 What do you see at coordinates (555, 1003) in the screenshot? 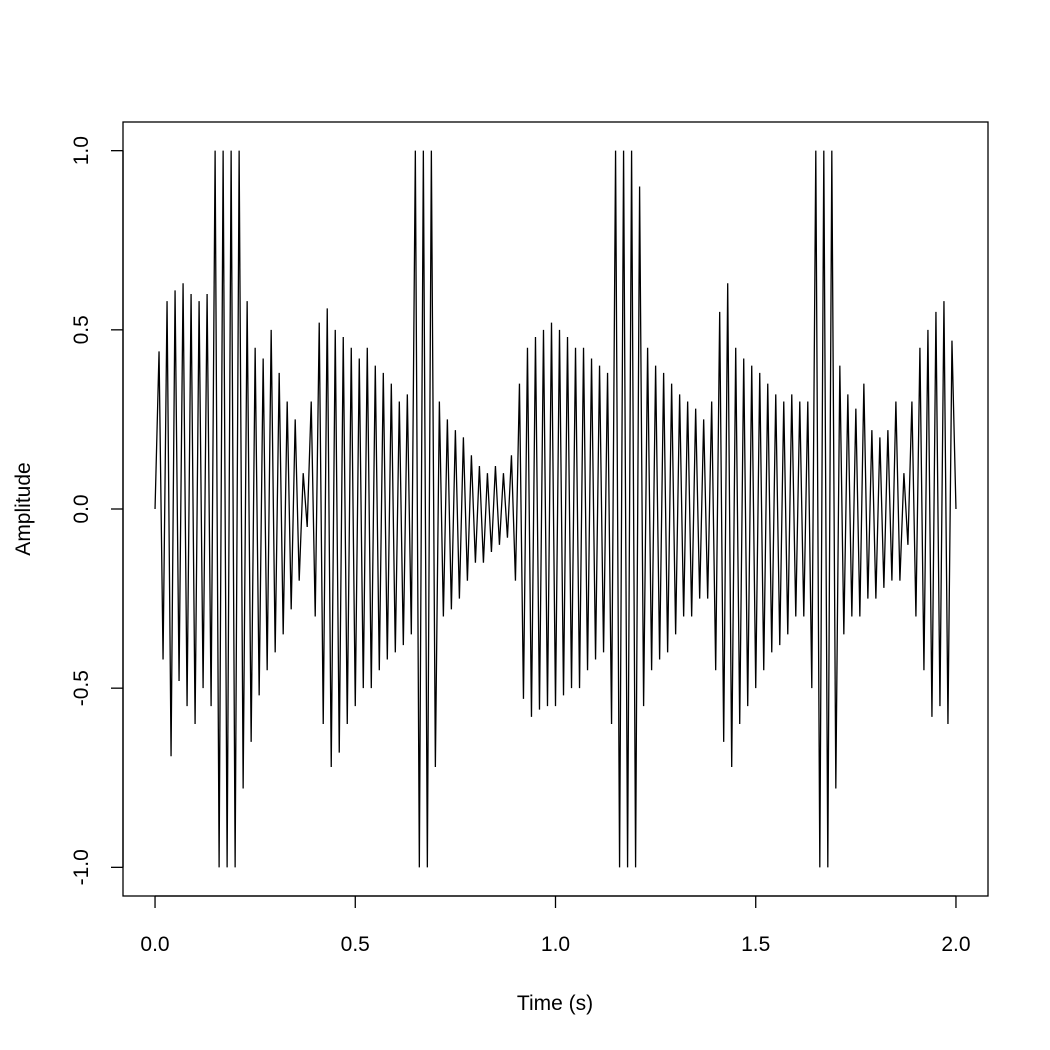
I see `x-axis-label: Time (s)` at bounding box center [555, 1003].